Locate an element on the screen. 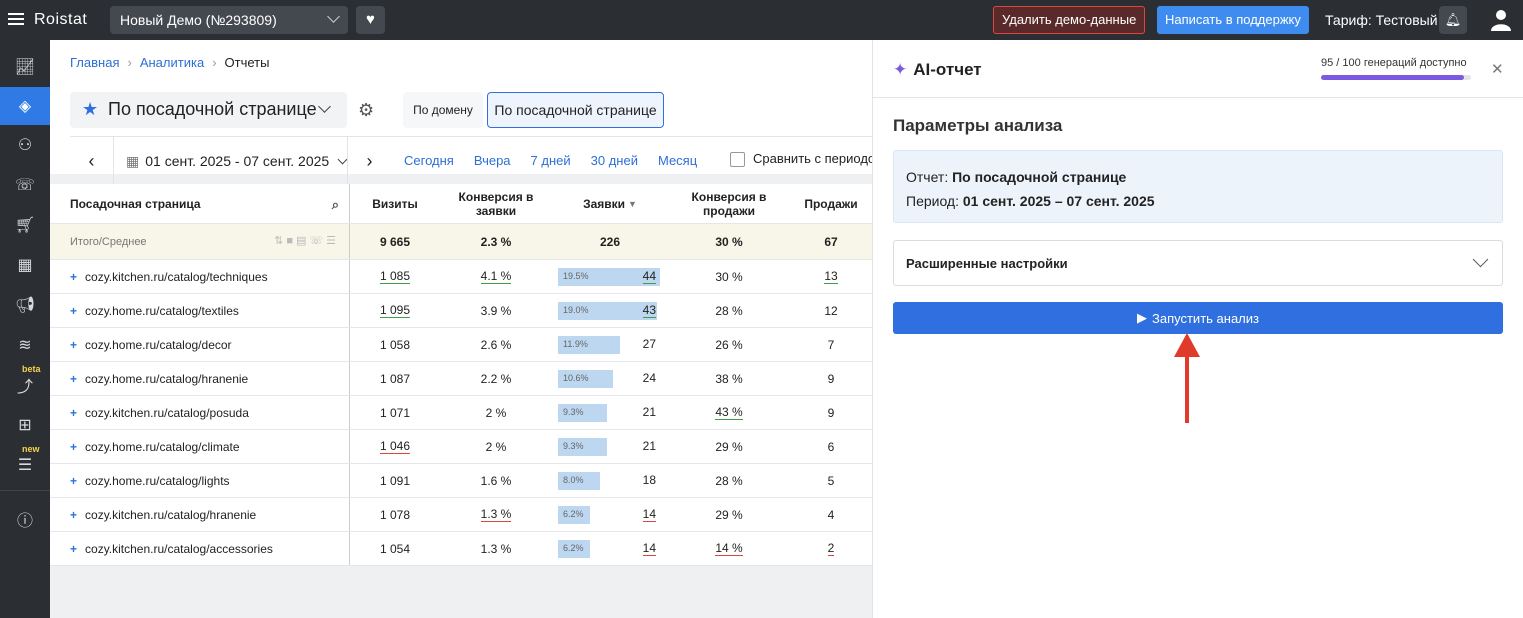  period-30-days: 30 дней is located at coordinates (614, 160).